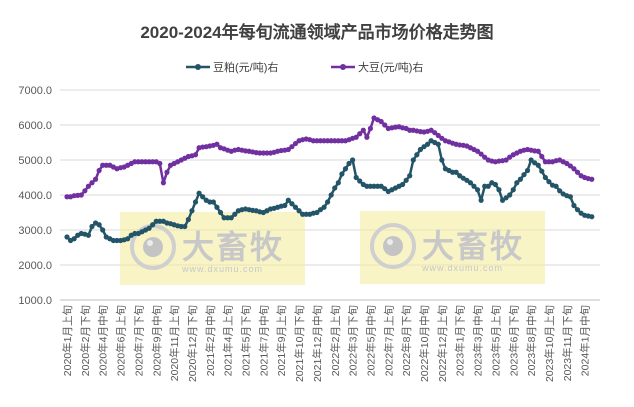 Image resolution: width=634 pixels, height=407 pixels. I want to click on y-tick-label: 1000.0, so click(35, 301).